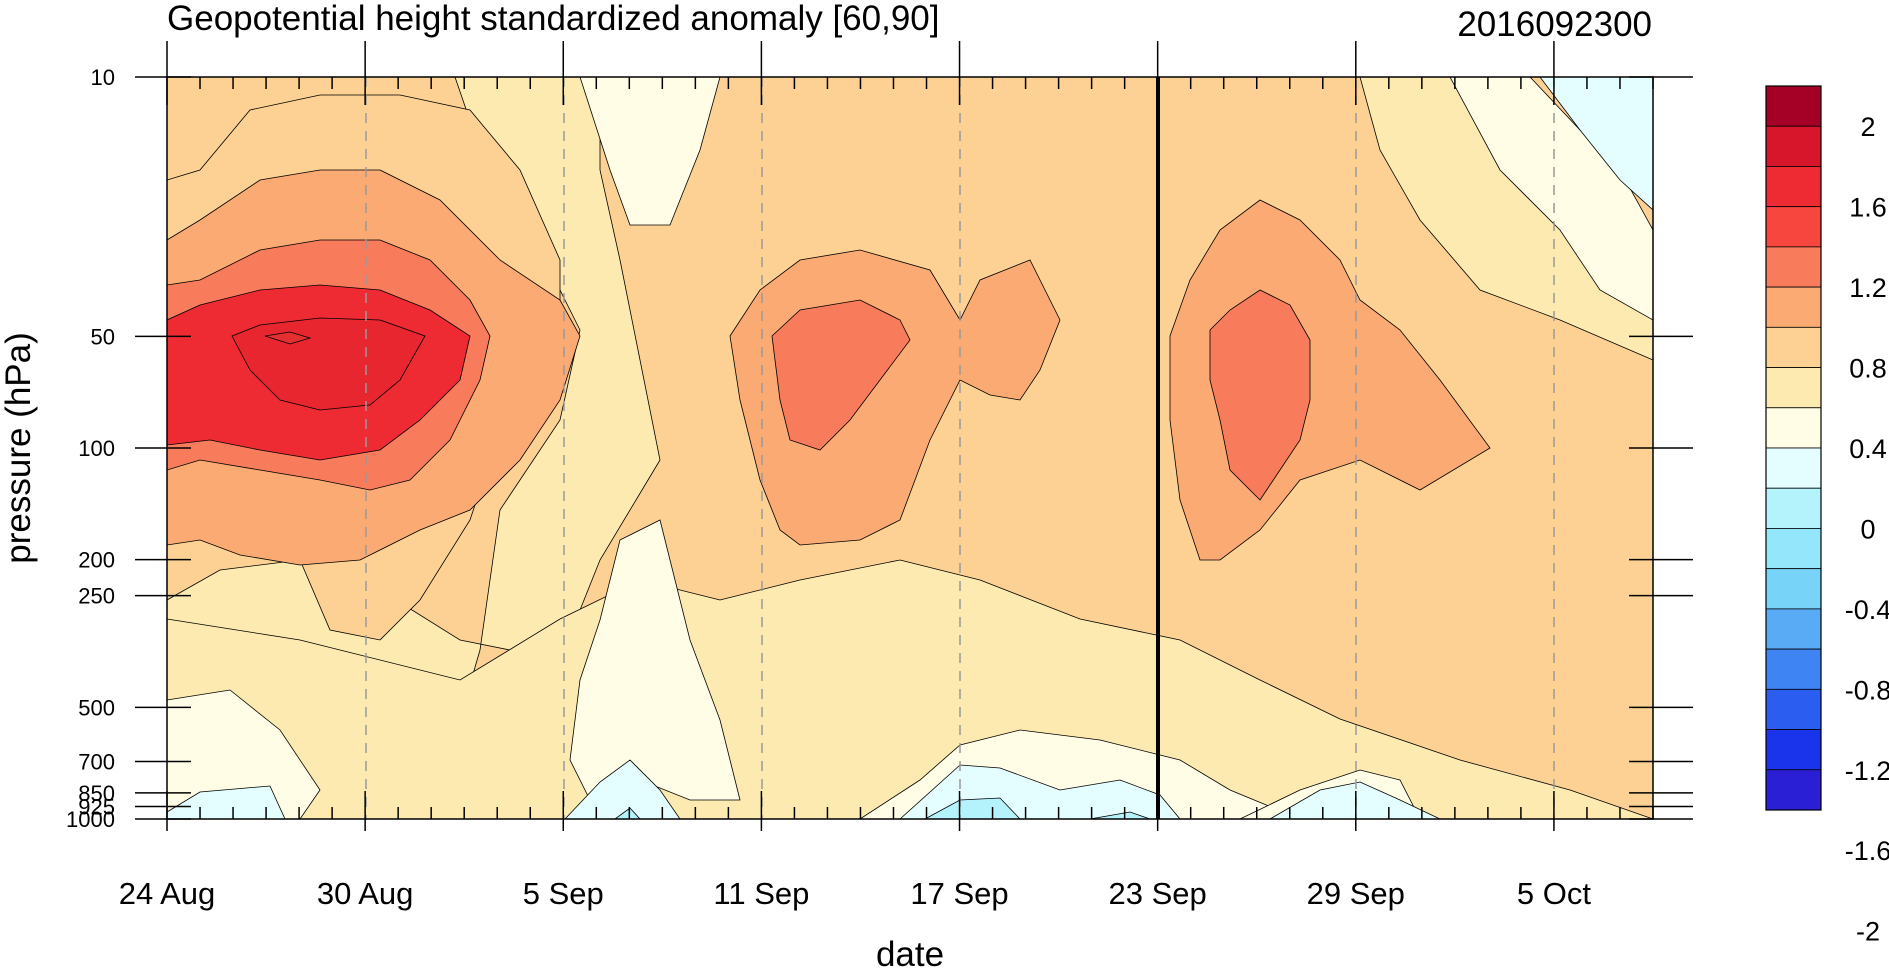 The width and height of the screenshot is (1889, 969). Describe the element at coordinates (1868, 208) in the screenshot. I see `colorbar-label: 1.6` at that location.